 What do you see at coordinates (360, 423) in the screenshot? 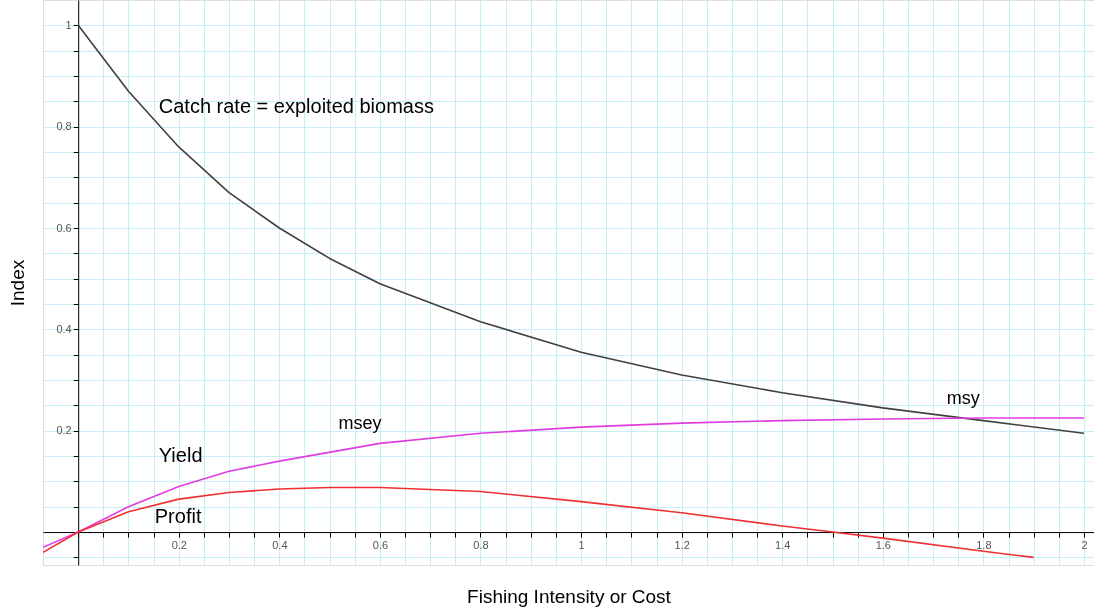
I see `annotation: msey` at bounding box center [360, 423].